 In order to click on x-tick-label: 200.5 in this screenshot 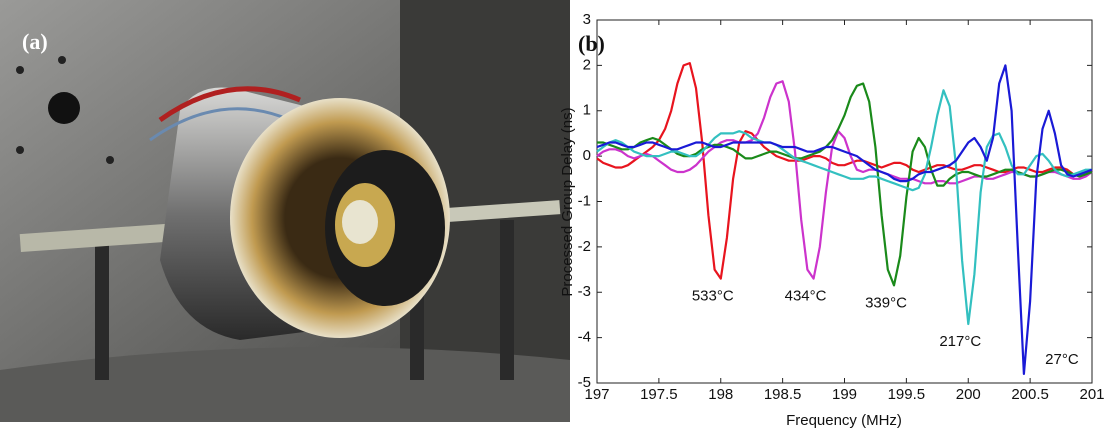, I will do `click(1030, 394)`.